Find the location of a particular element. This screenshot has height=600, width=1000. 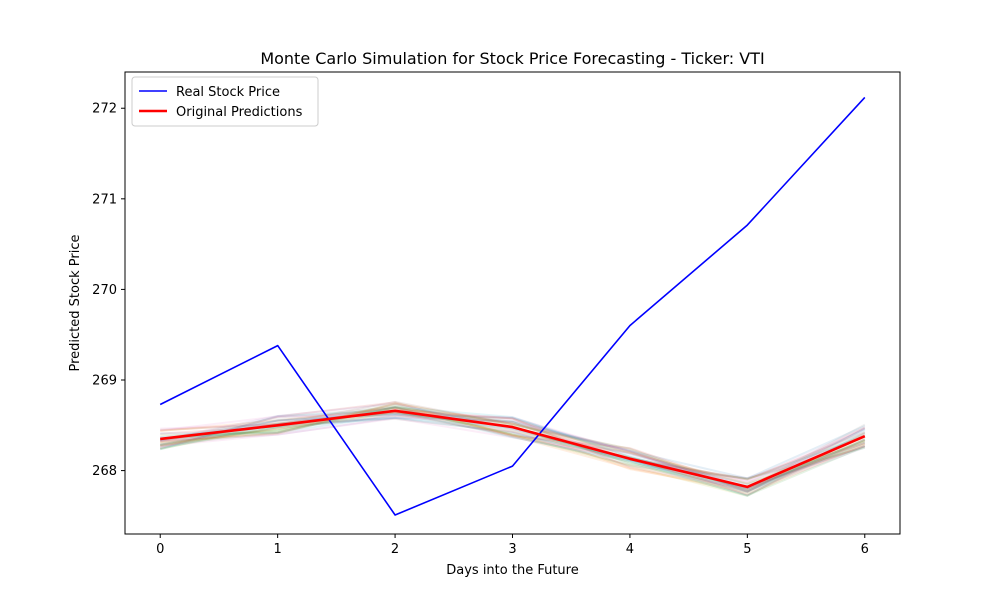

x-tick-label: 1 is located at coordinates (278, 549).